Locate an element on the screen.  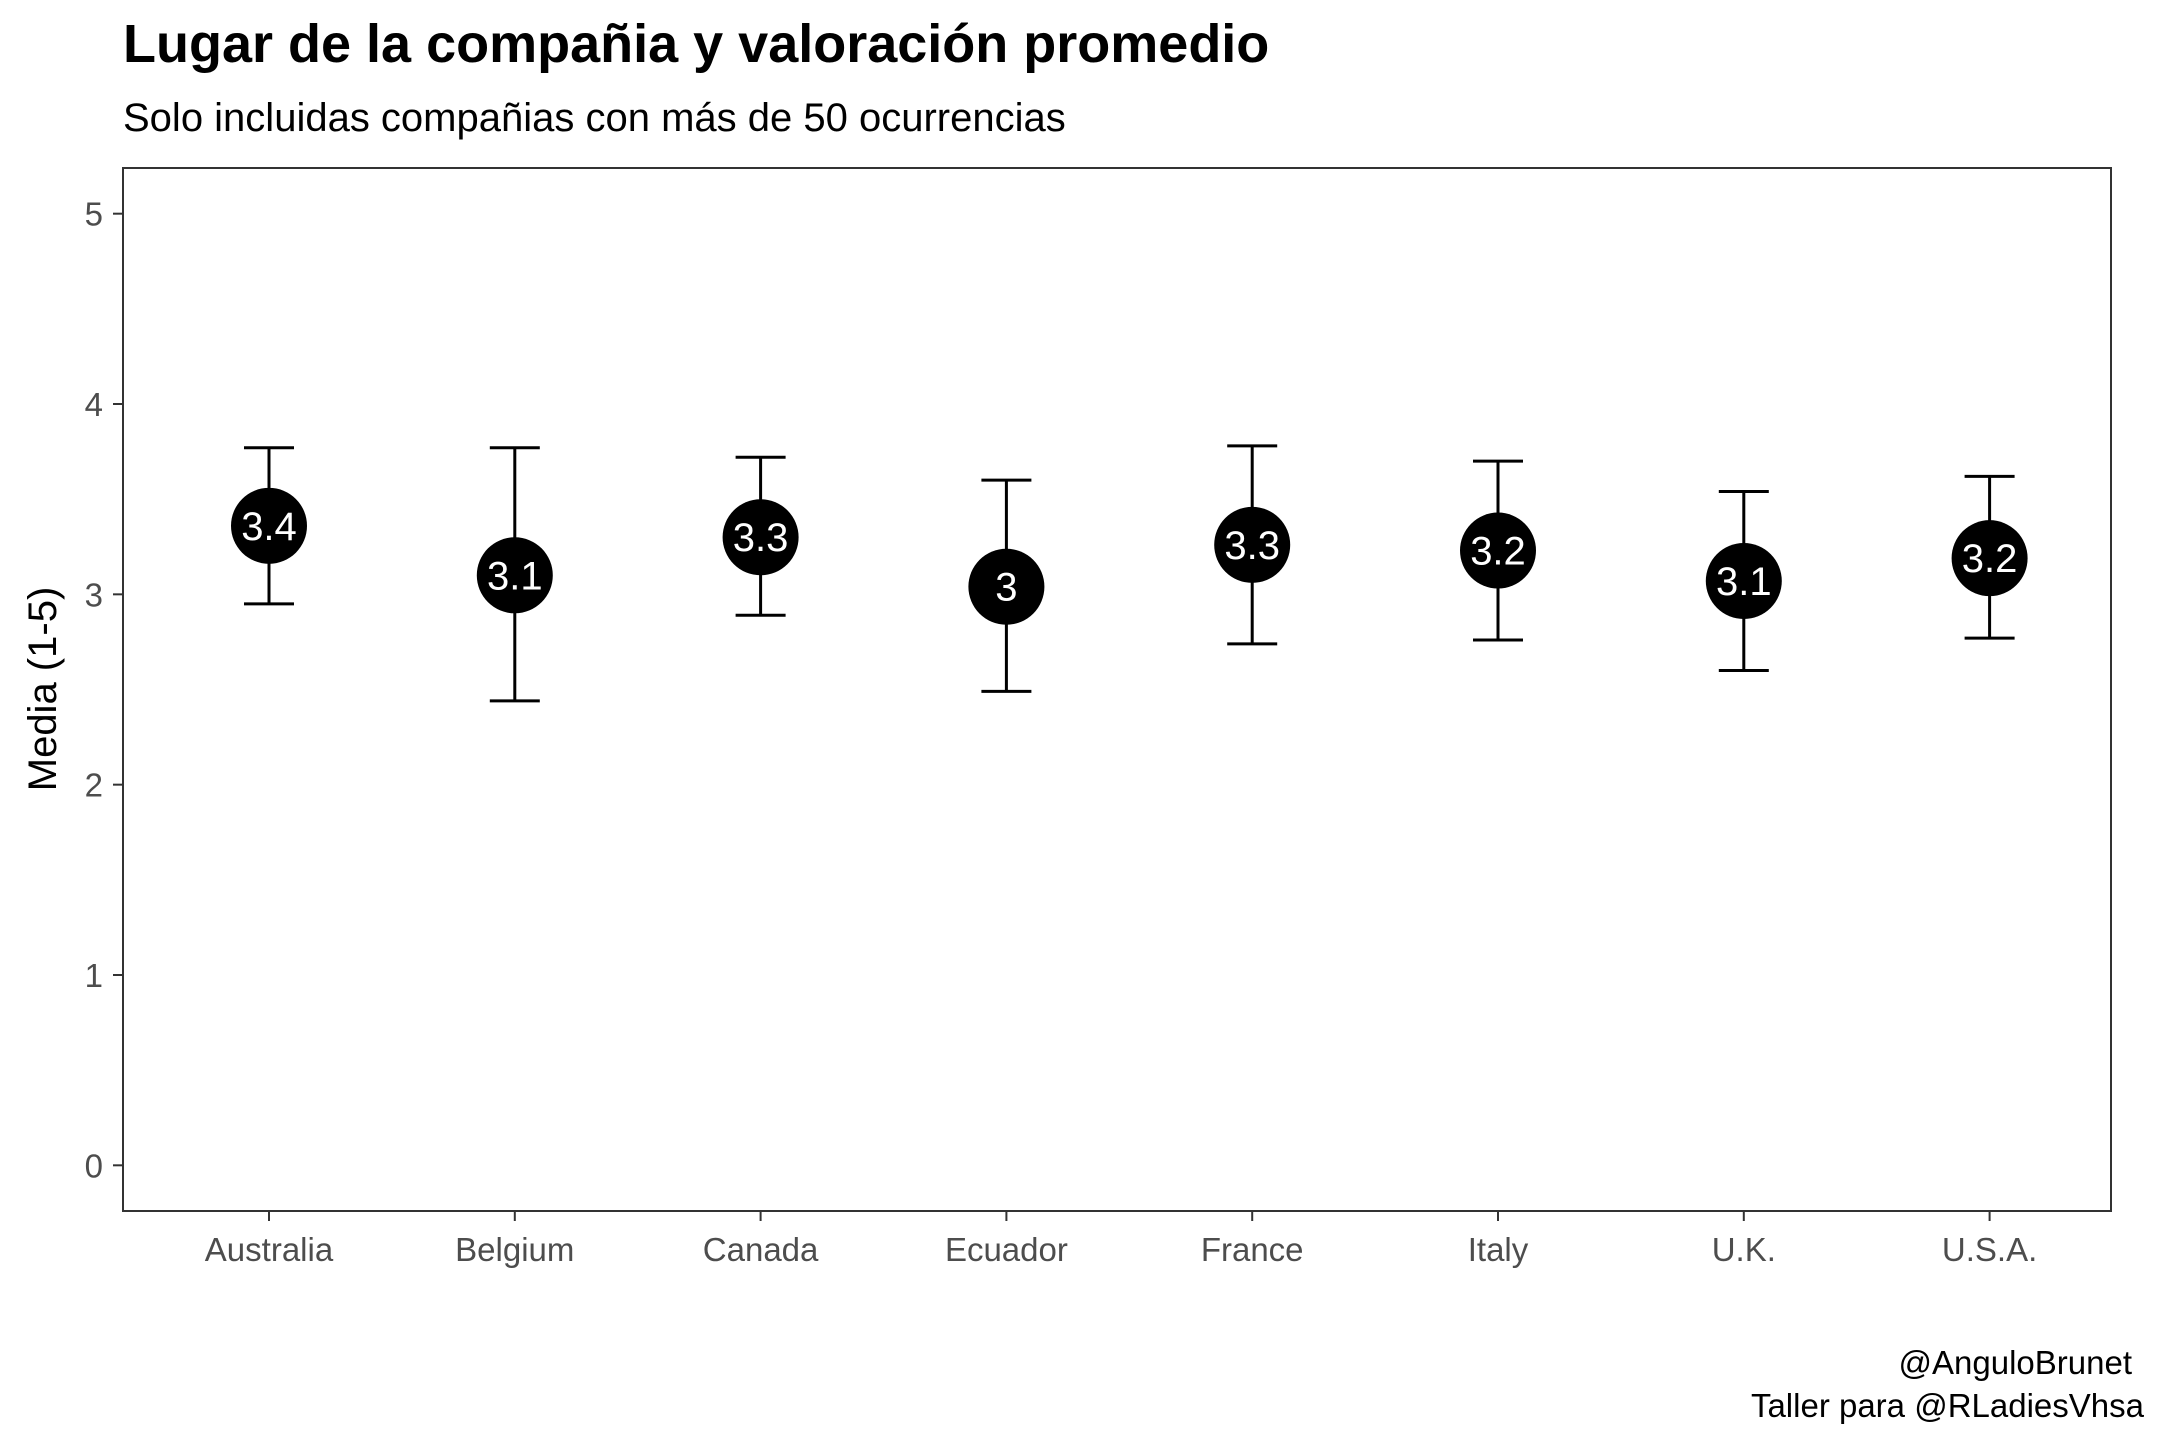
error-bar-group: 3 is located at coordinates (1006, 585).